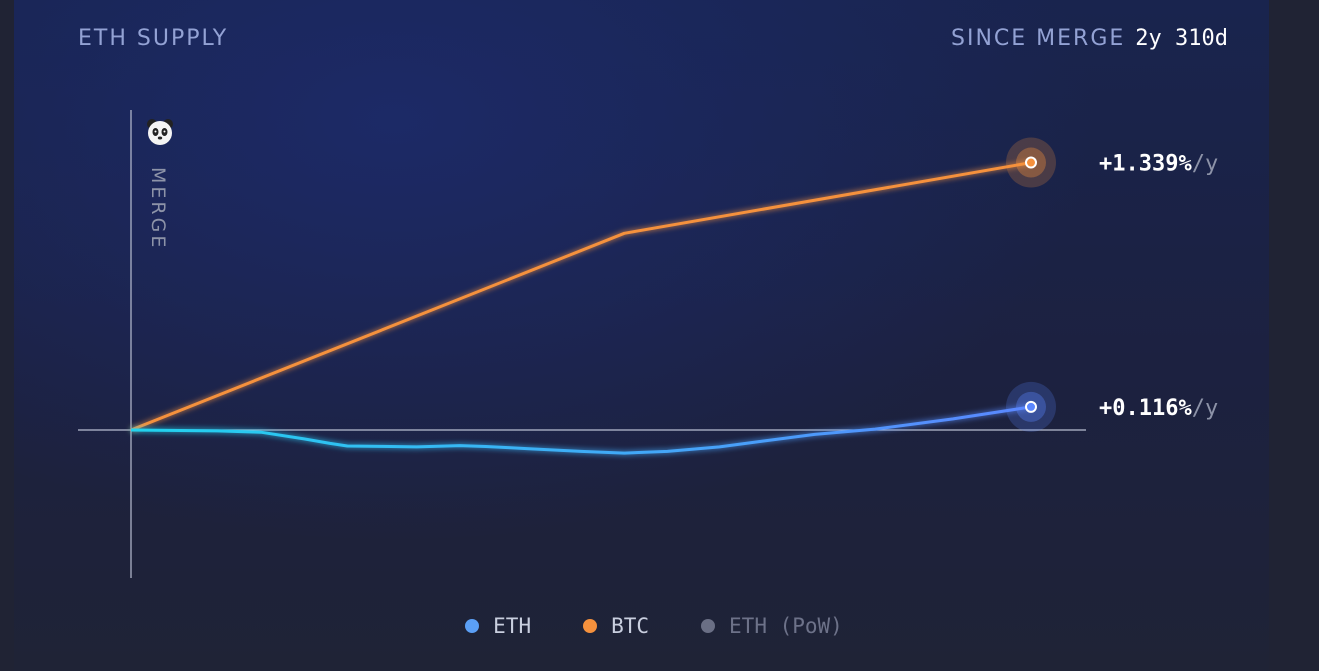 Image resolution: width=1319 pixels, height=671 pixels. What do you see at coordinates (1281, 335) in the screenshot?
I see `right-edge` at bounding box center [1281, 335].